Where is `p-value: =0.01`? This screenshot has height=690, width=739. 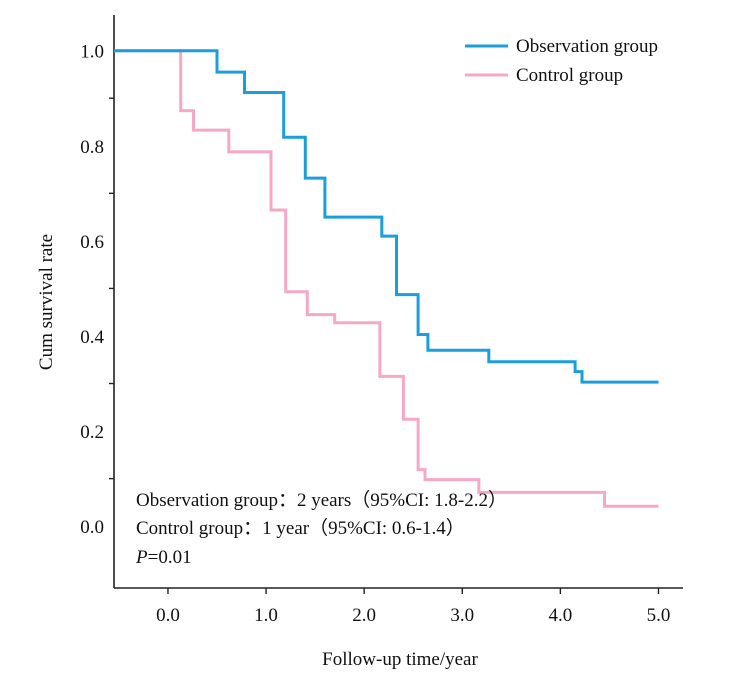
p-value: =0.01 is located at coordinates (170, 557).